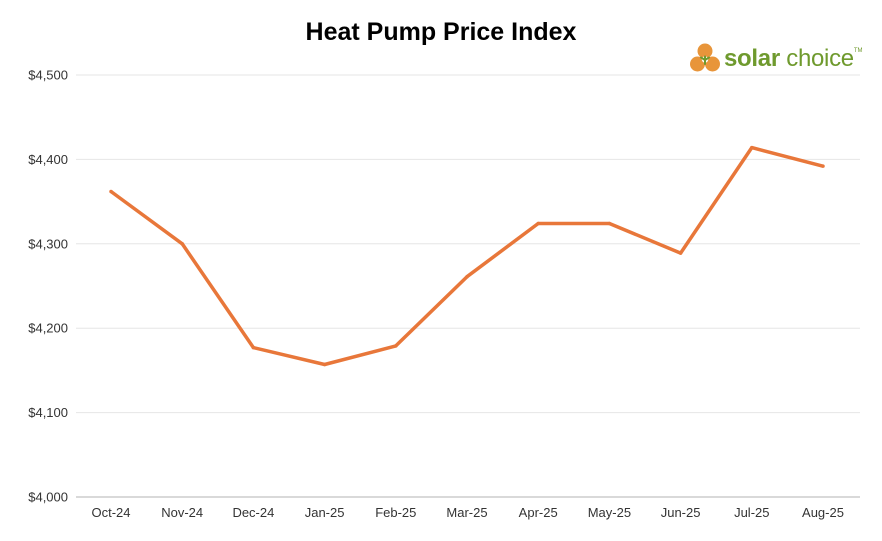 This screenshot has width=882, height=541. I want to click on x-tick-label: May-25, so click(609, 512).